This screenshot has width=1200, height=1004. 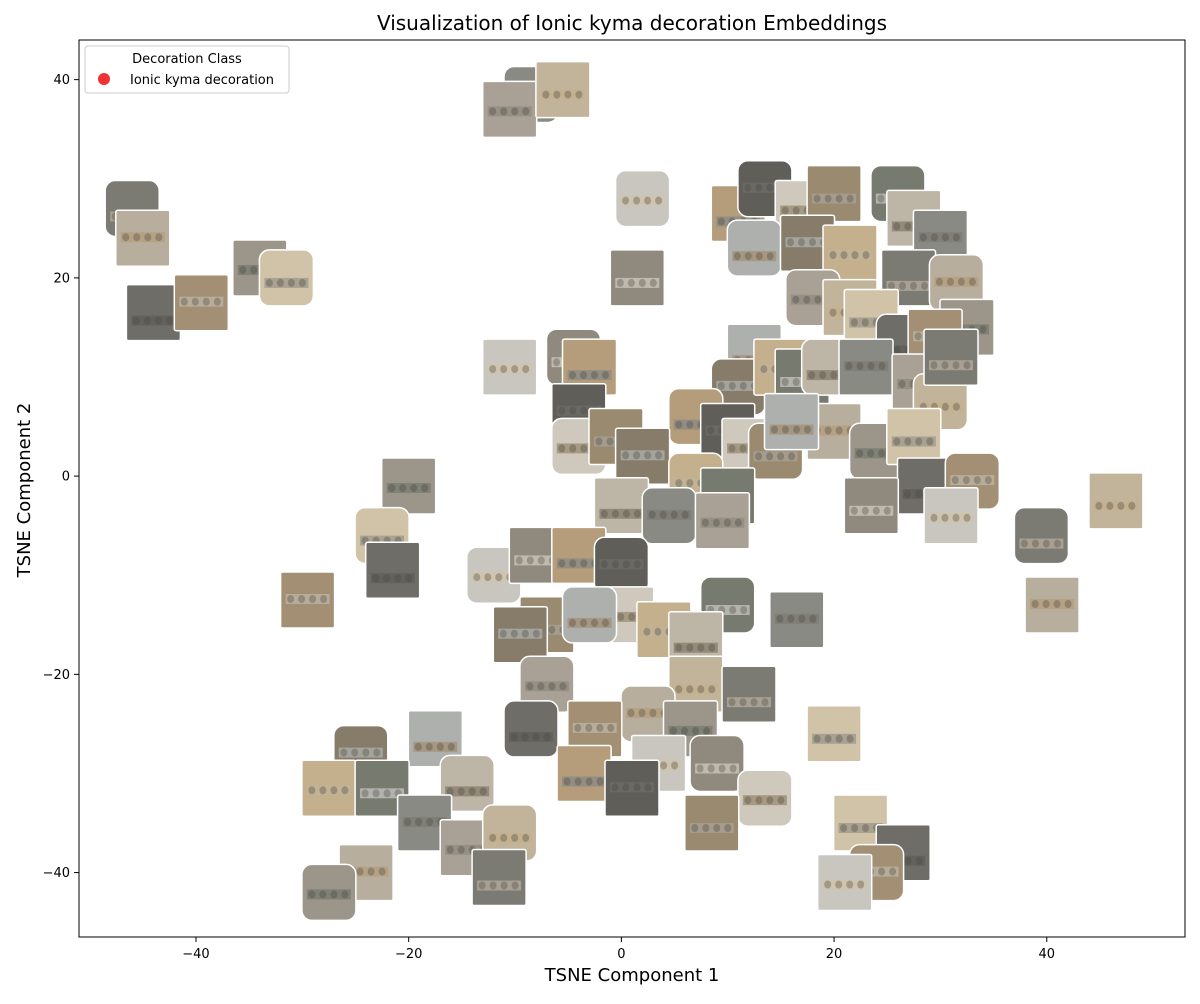 What do you see at coordinates (61, 278) in the screenshot?
I see `y-tick-label: 20` at bounding box center [61, 278].